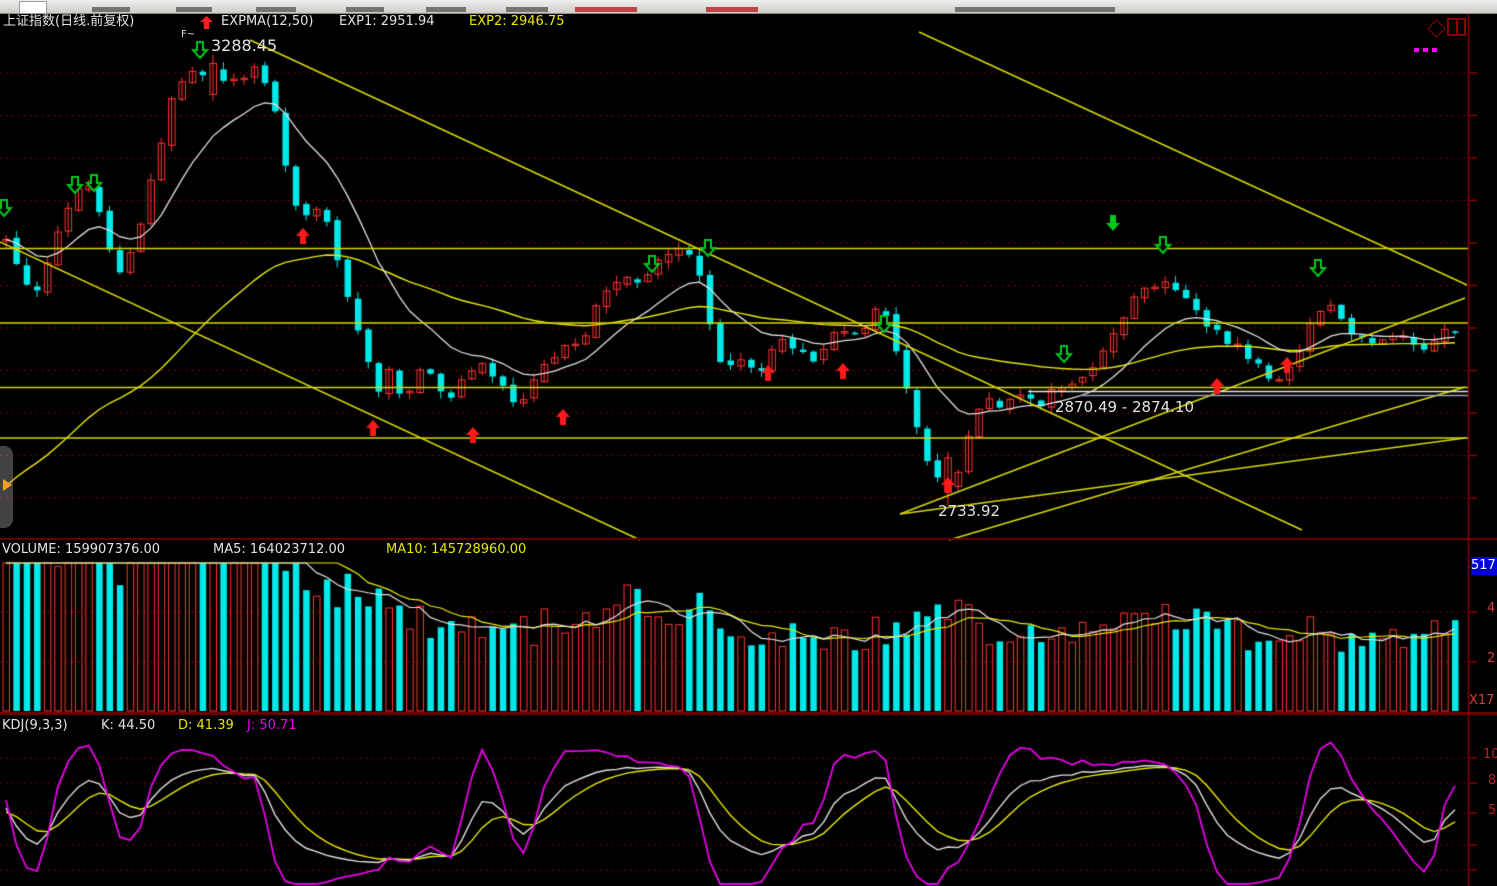  Describe the element at coordinates (69, 21) in the screenshot. I see `symbol-title: 上证指数(日线.前复权)` at that location.